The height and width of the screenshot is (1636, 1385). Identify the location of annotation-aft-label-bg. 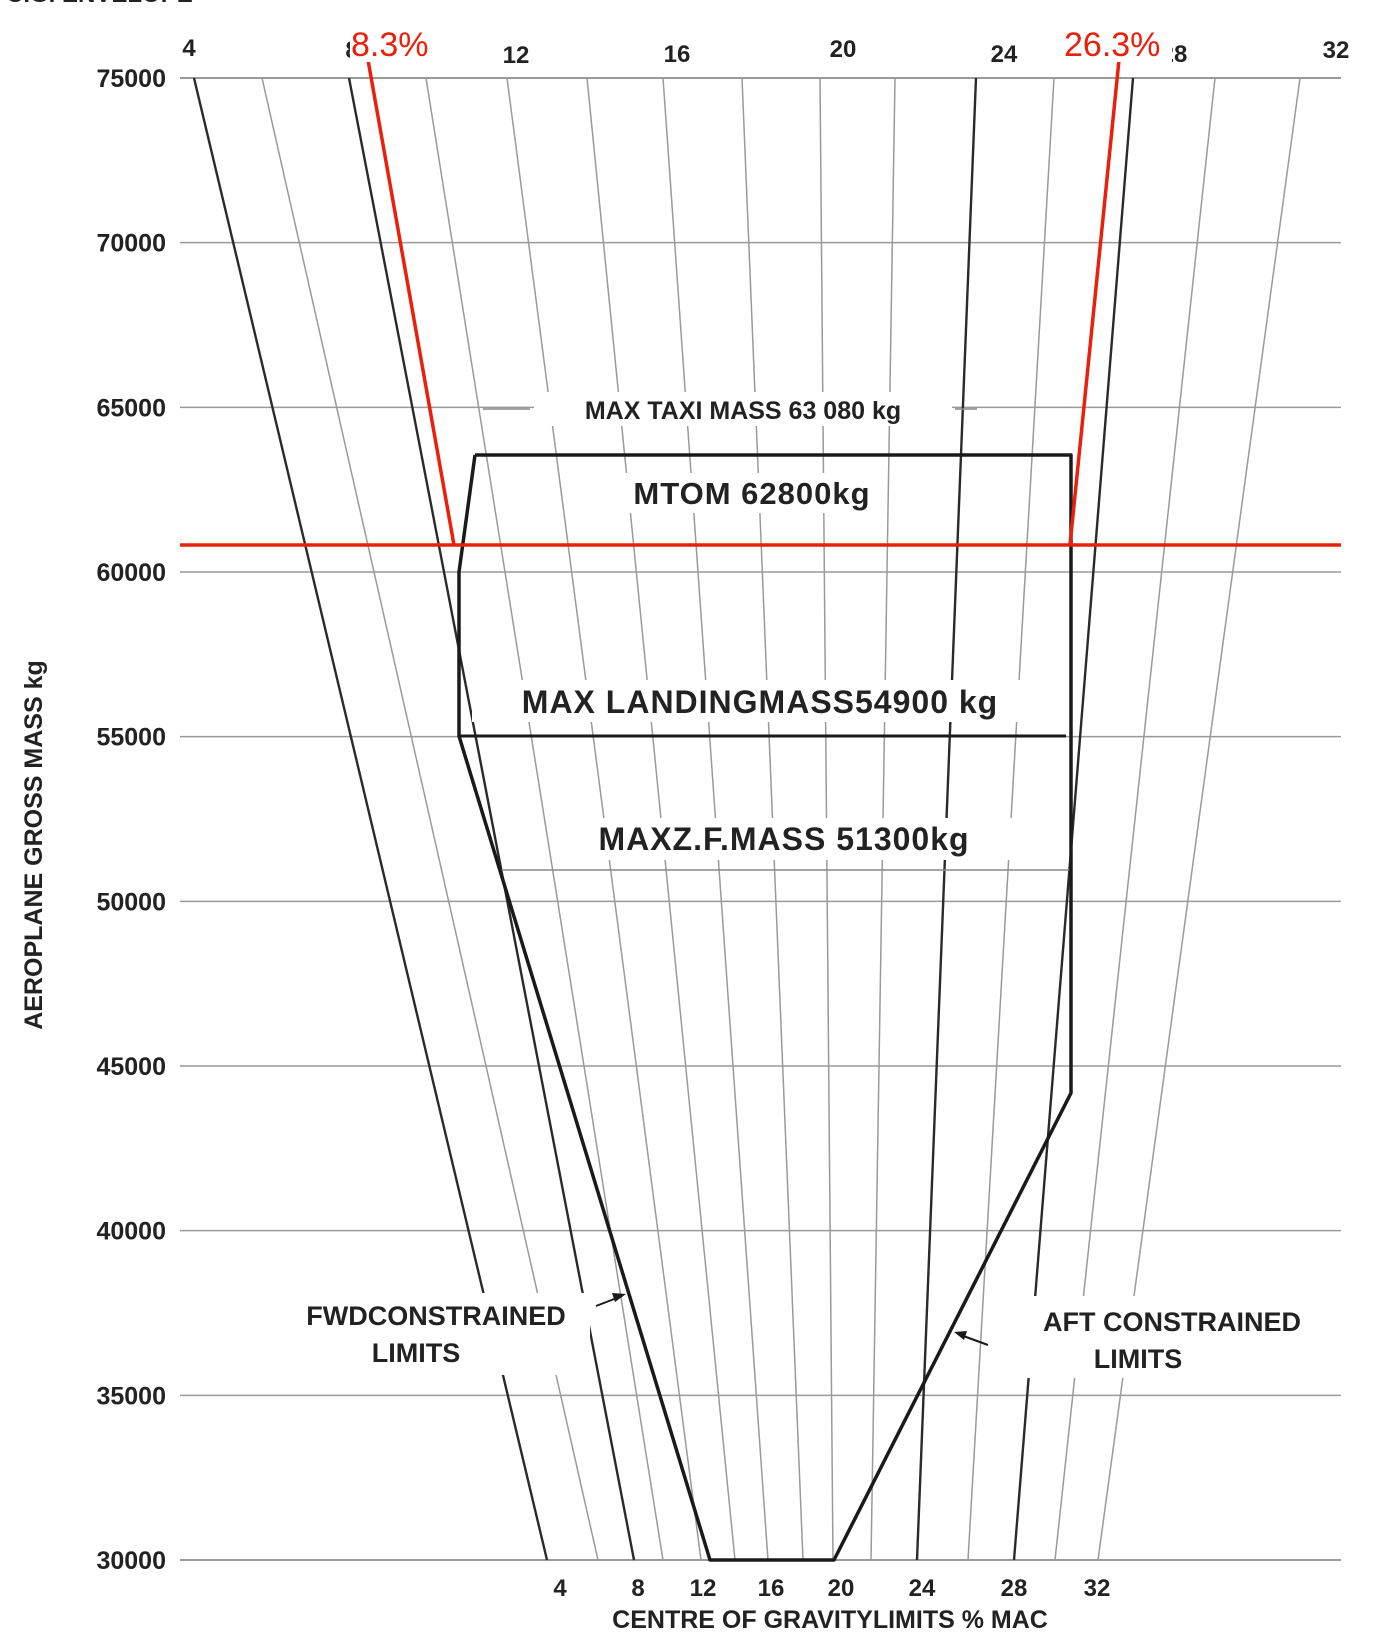
(1117, 43).